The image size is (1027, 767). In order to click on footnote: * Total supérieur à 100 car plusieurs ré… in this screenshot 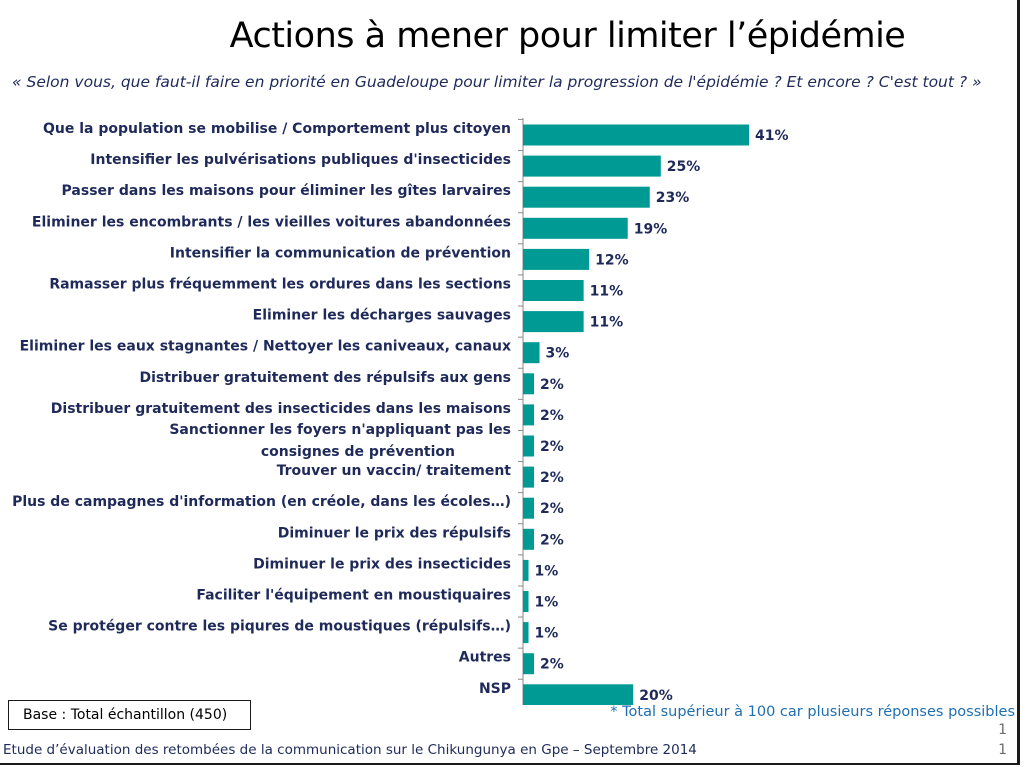, I will do `click(812, 712)`.